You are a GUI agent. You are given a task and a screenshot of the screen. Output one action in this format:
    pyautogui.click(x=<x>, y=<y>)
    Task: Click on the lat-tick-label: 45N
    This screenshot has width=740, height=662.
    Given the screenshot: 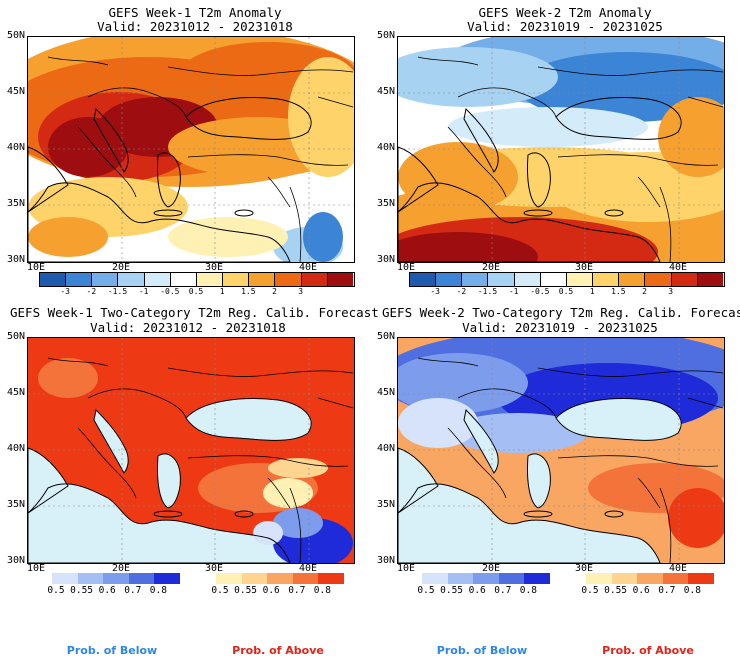 What is the action you would take?
    pyautogui.click(x=15, y=91)
    